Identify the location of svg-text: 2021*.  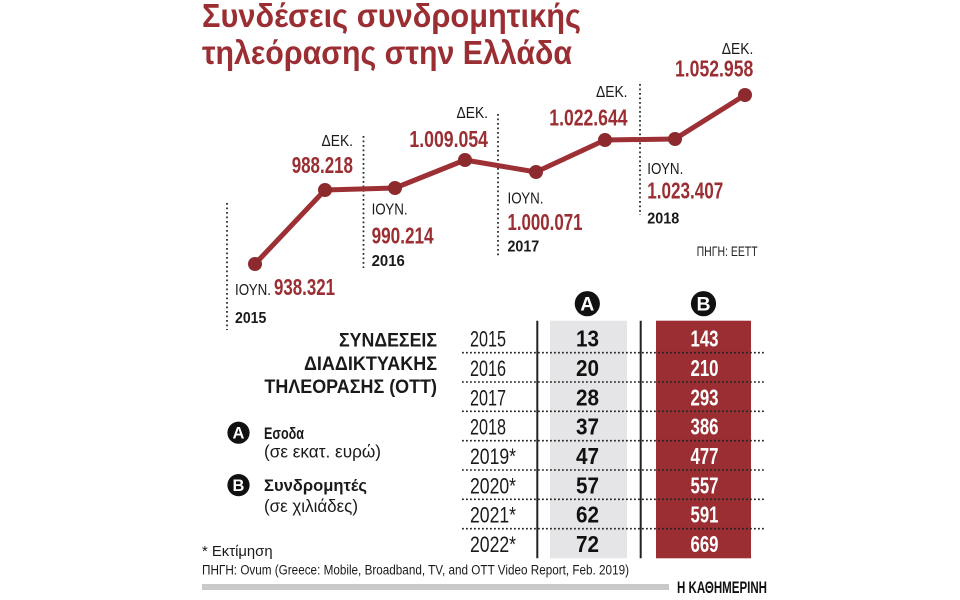
(493, 515).